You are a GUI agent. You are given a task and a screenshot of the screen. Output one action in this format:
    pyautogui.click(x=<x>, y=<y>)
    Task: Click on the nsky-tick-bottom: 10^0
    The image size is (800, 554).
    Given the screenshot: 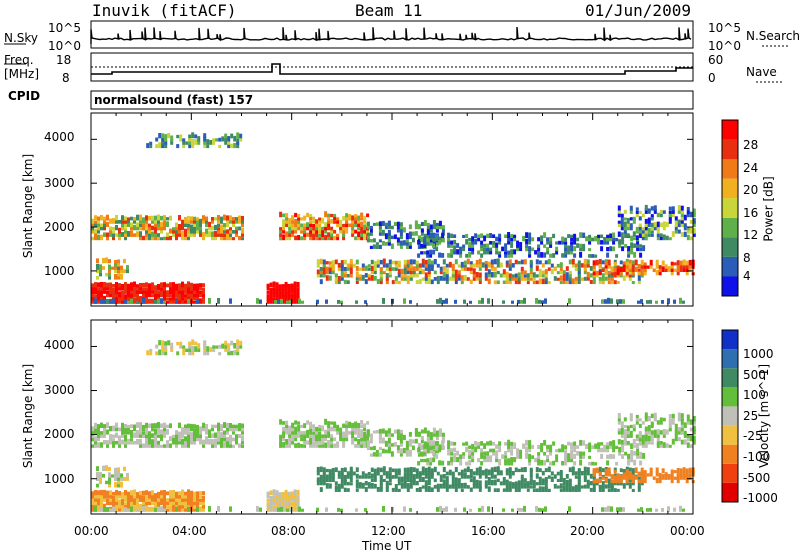 What is the action you would take?
    pyautogui.click(x=64, y=46)
    